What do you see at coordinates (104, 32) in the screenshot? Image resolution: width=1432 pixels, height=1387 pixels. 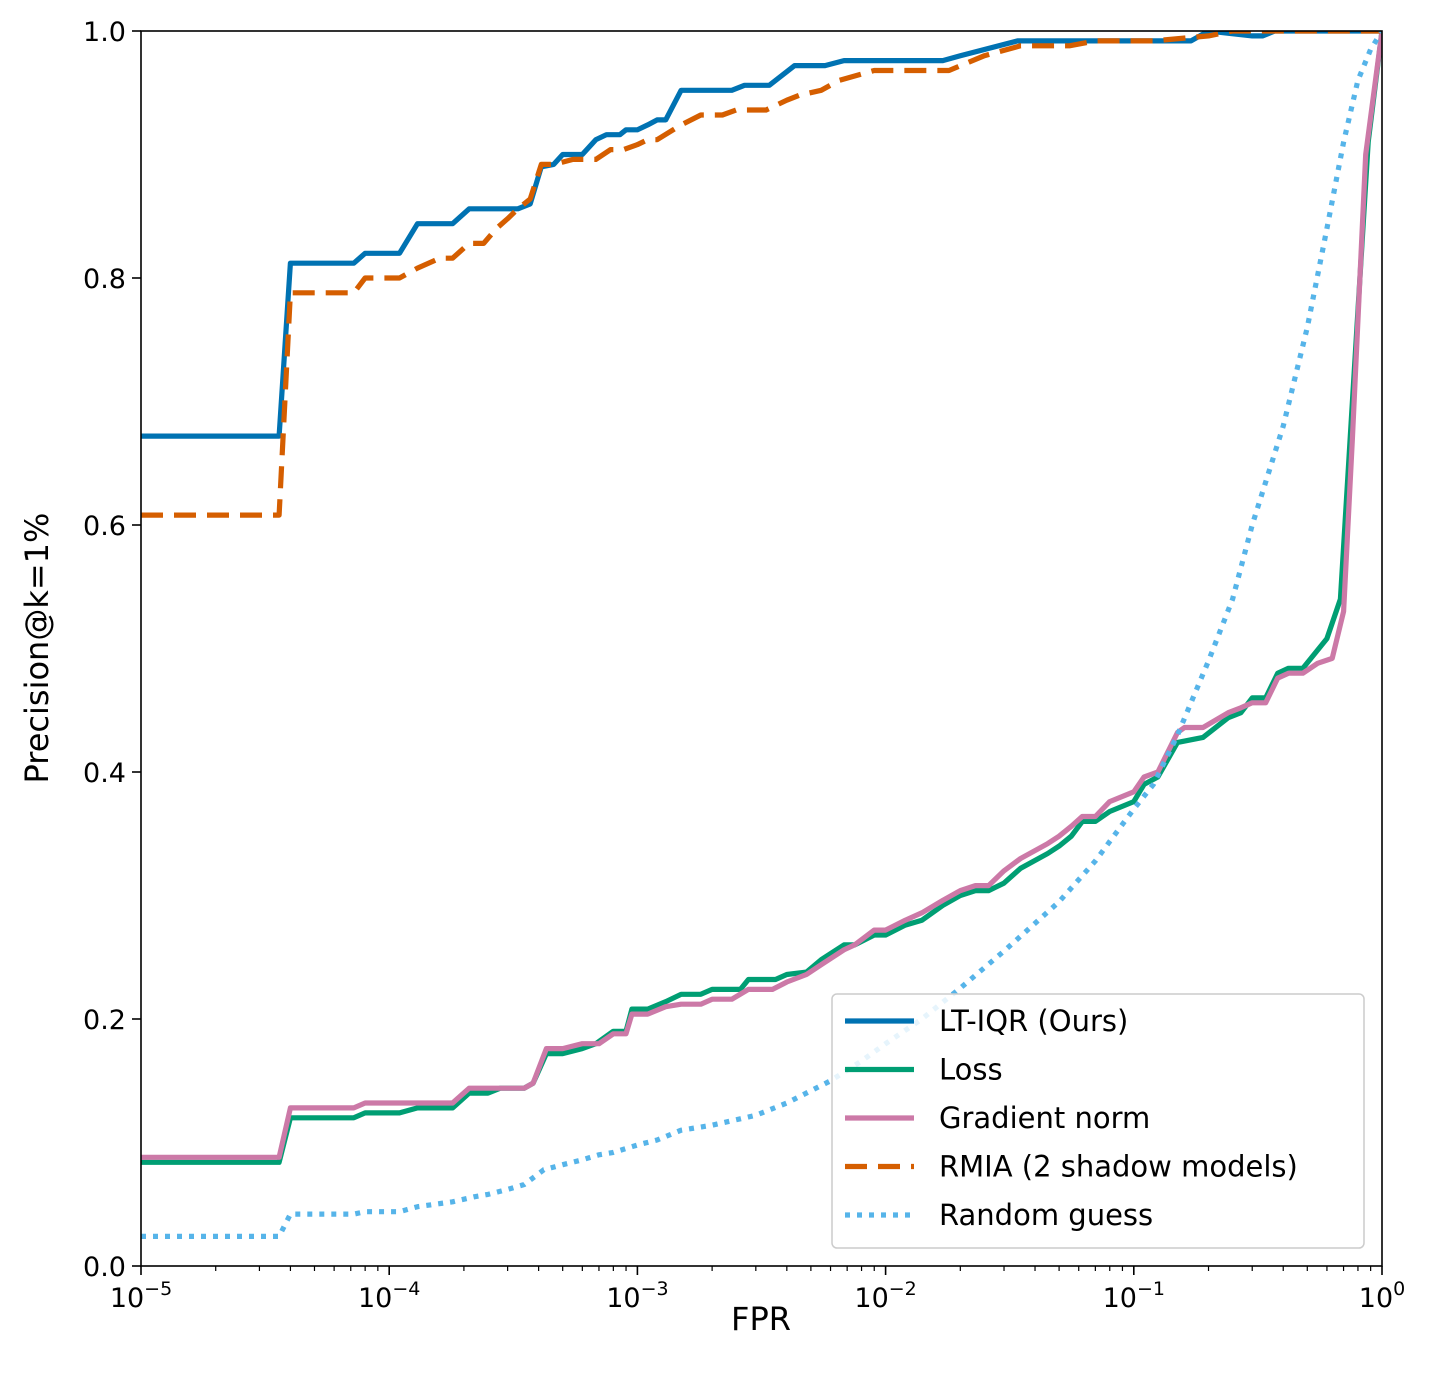 I see `y-tick-label: 1.0` at bounding box center [104, 32].